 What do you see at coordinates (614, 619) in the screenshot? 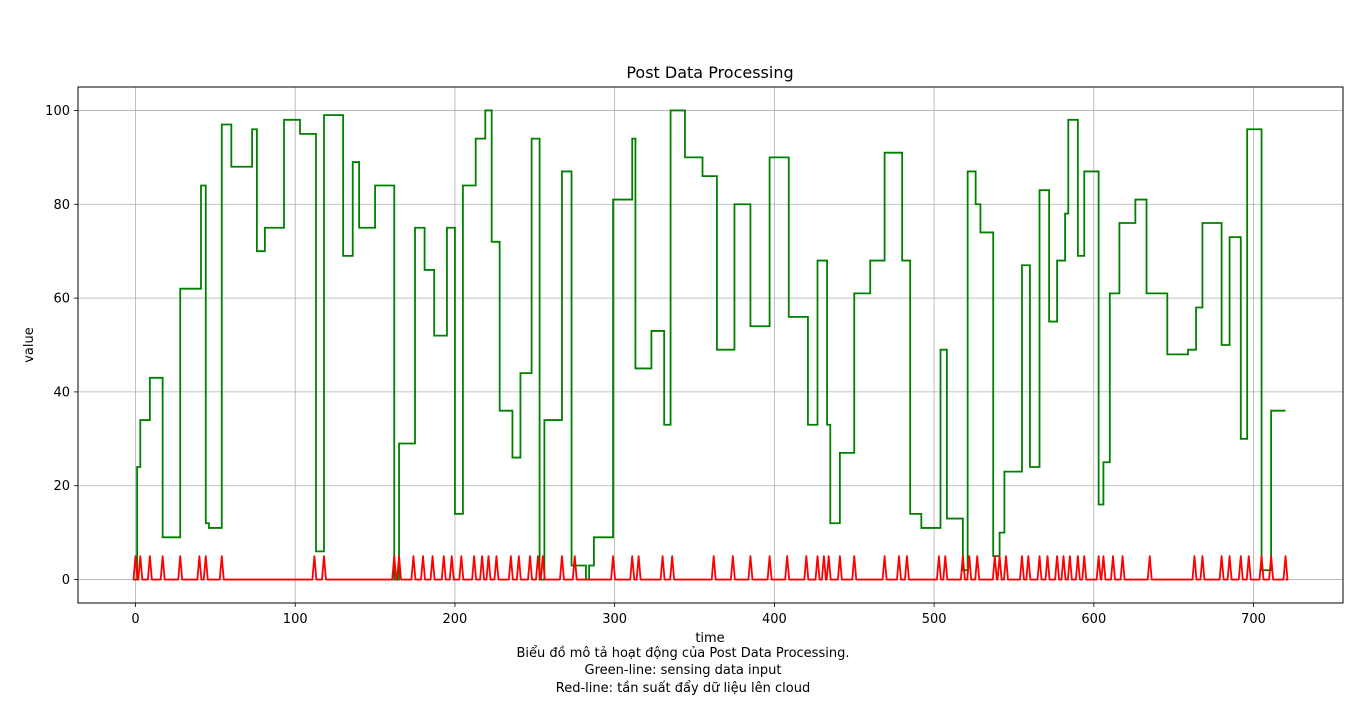
I see `x-tick-label: 300` at bounding box center [614, 619].